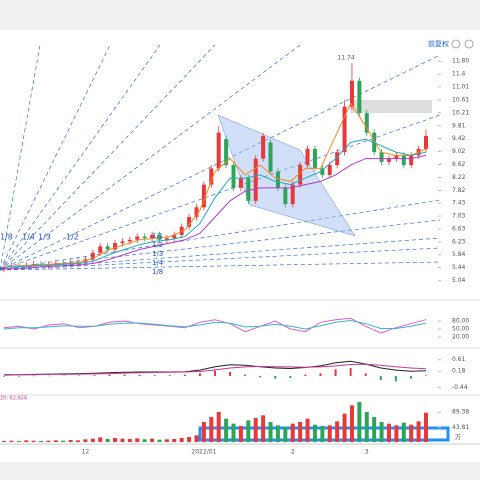 The width and height of the screenshot is (480, 480). I want to click on y-tick-label: 7.43, so click(459, 203).